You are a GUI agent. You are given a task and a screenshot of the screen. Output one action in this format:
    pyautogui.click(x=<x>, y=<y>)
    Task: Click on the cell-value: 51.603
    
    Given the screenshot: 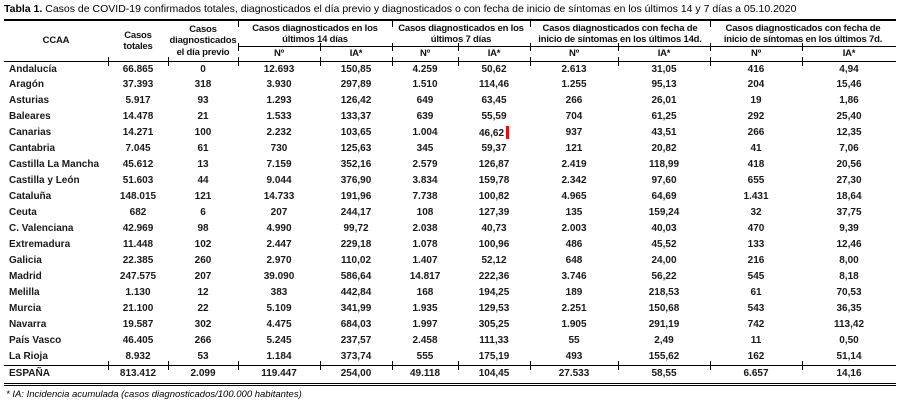 What is the action you would take?
    pyautogui.click(x=138, y=181)
    